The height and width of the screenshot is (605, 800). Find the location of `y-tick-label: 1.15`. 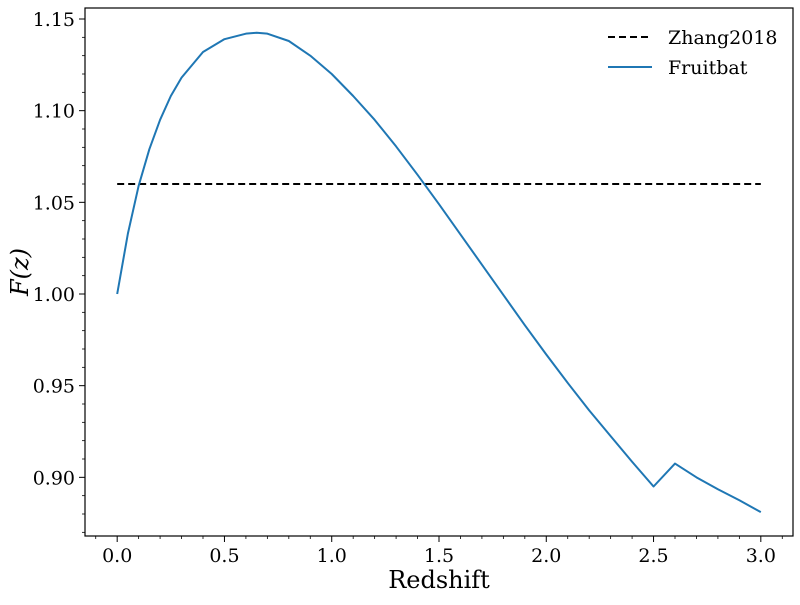

y-tick-label: 1.15 is located at coordinates (54, 20).